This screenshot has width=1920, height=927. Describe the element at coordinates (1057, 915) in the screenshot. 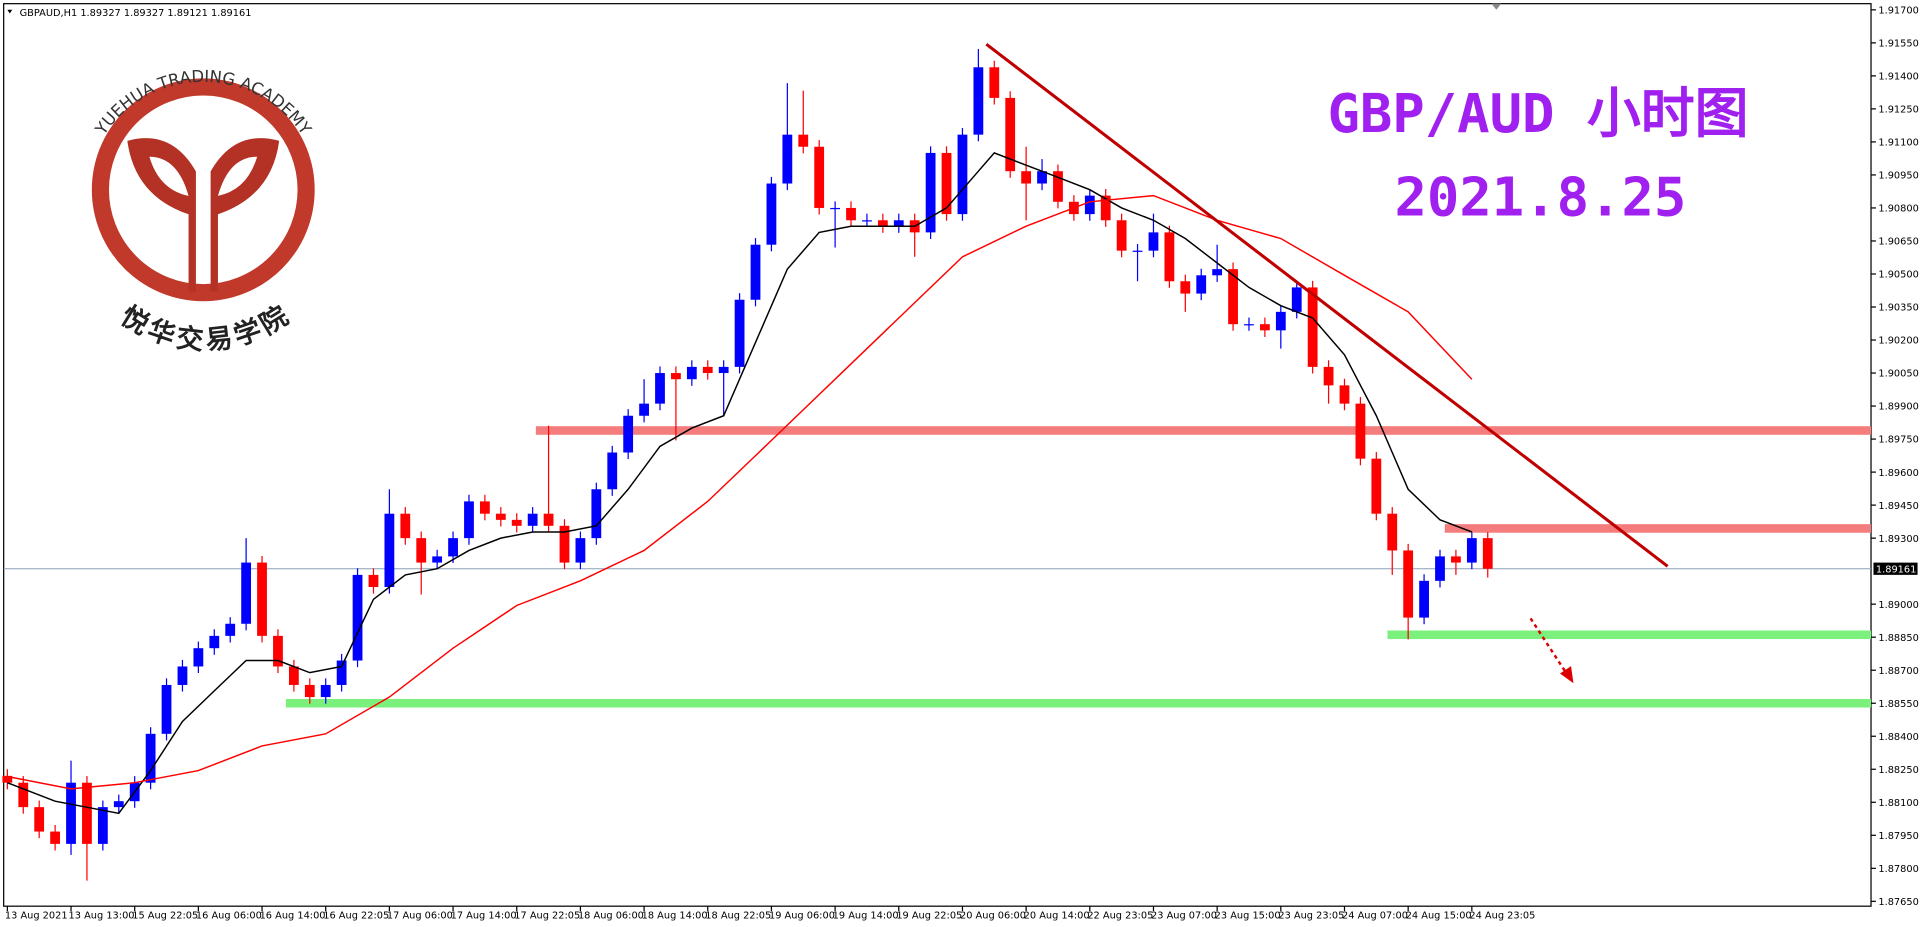

I see `x-tick-label: 20 Aug 14:00` at that location.